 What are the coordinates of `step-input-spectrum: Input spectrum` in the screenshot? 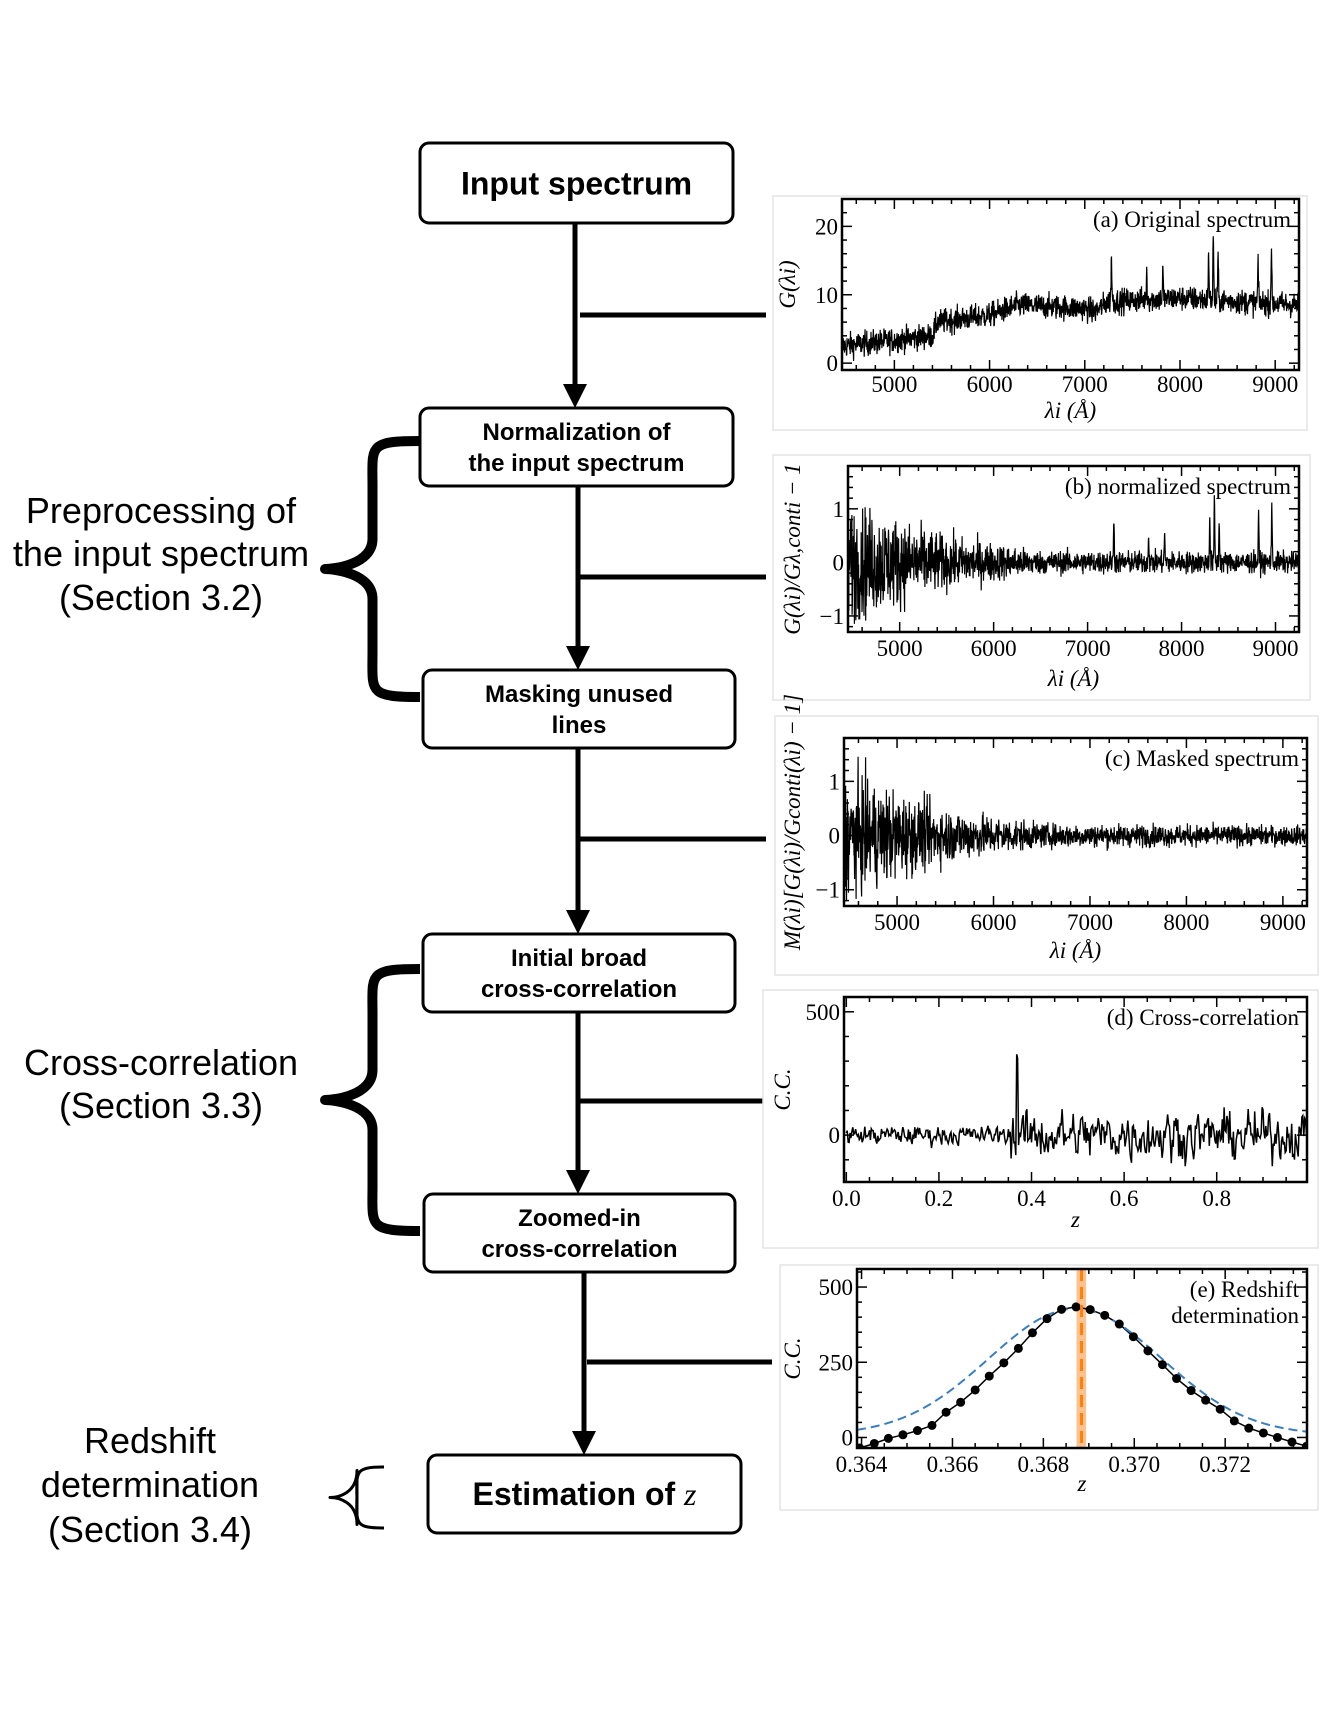 It's located at (576, 183).